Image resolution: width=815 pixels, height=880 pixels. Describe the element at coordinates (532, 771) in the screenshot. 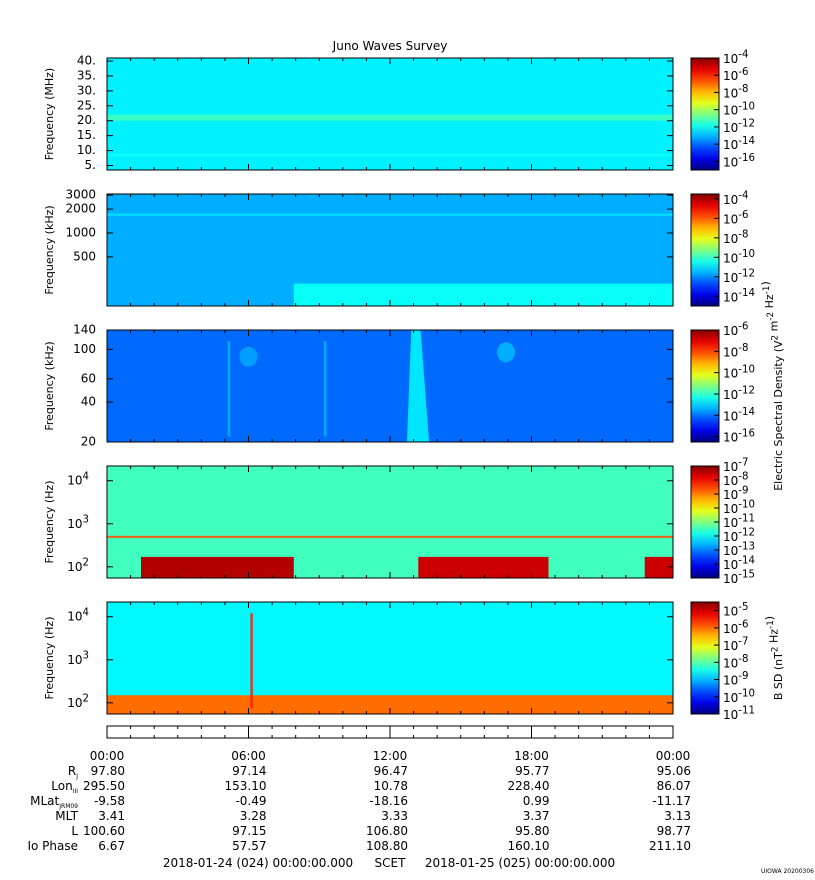

I see `ephemeris-value: 95.77` at that location.